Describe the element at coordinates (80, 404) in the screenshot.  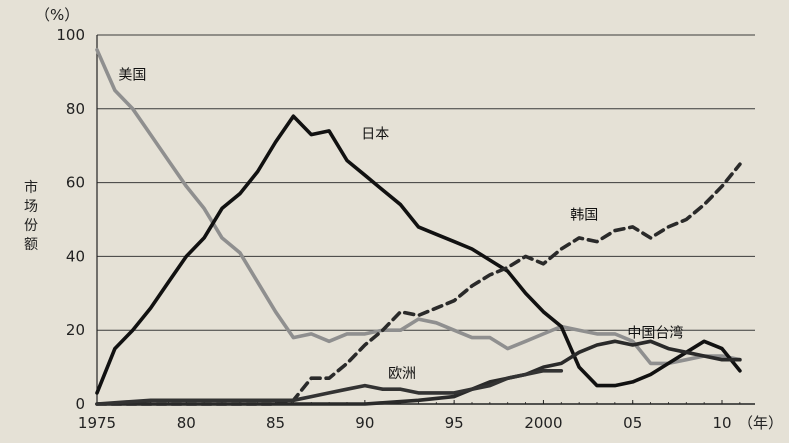
I see `y-tick-label-0: 0` at that location.